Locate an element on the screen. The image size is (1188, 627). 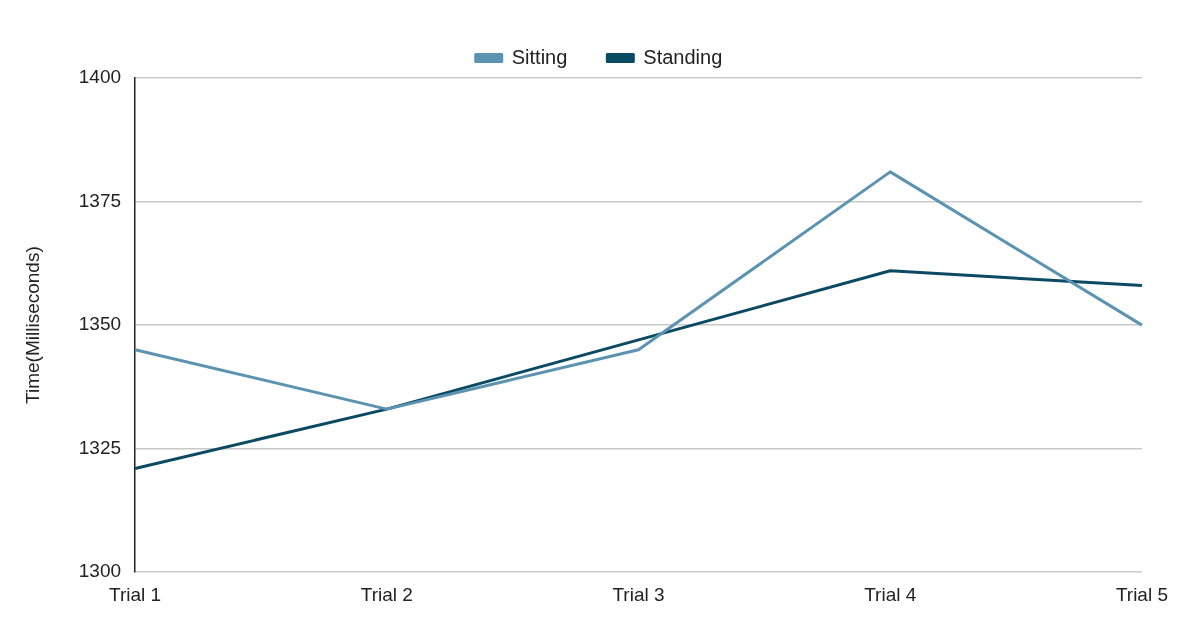
y-tick-label: 1400 is located at coordinates (100, 77).